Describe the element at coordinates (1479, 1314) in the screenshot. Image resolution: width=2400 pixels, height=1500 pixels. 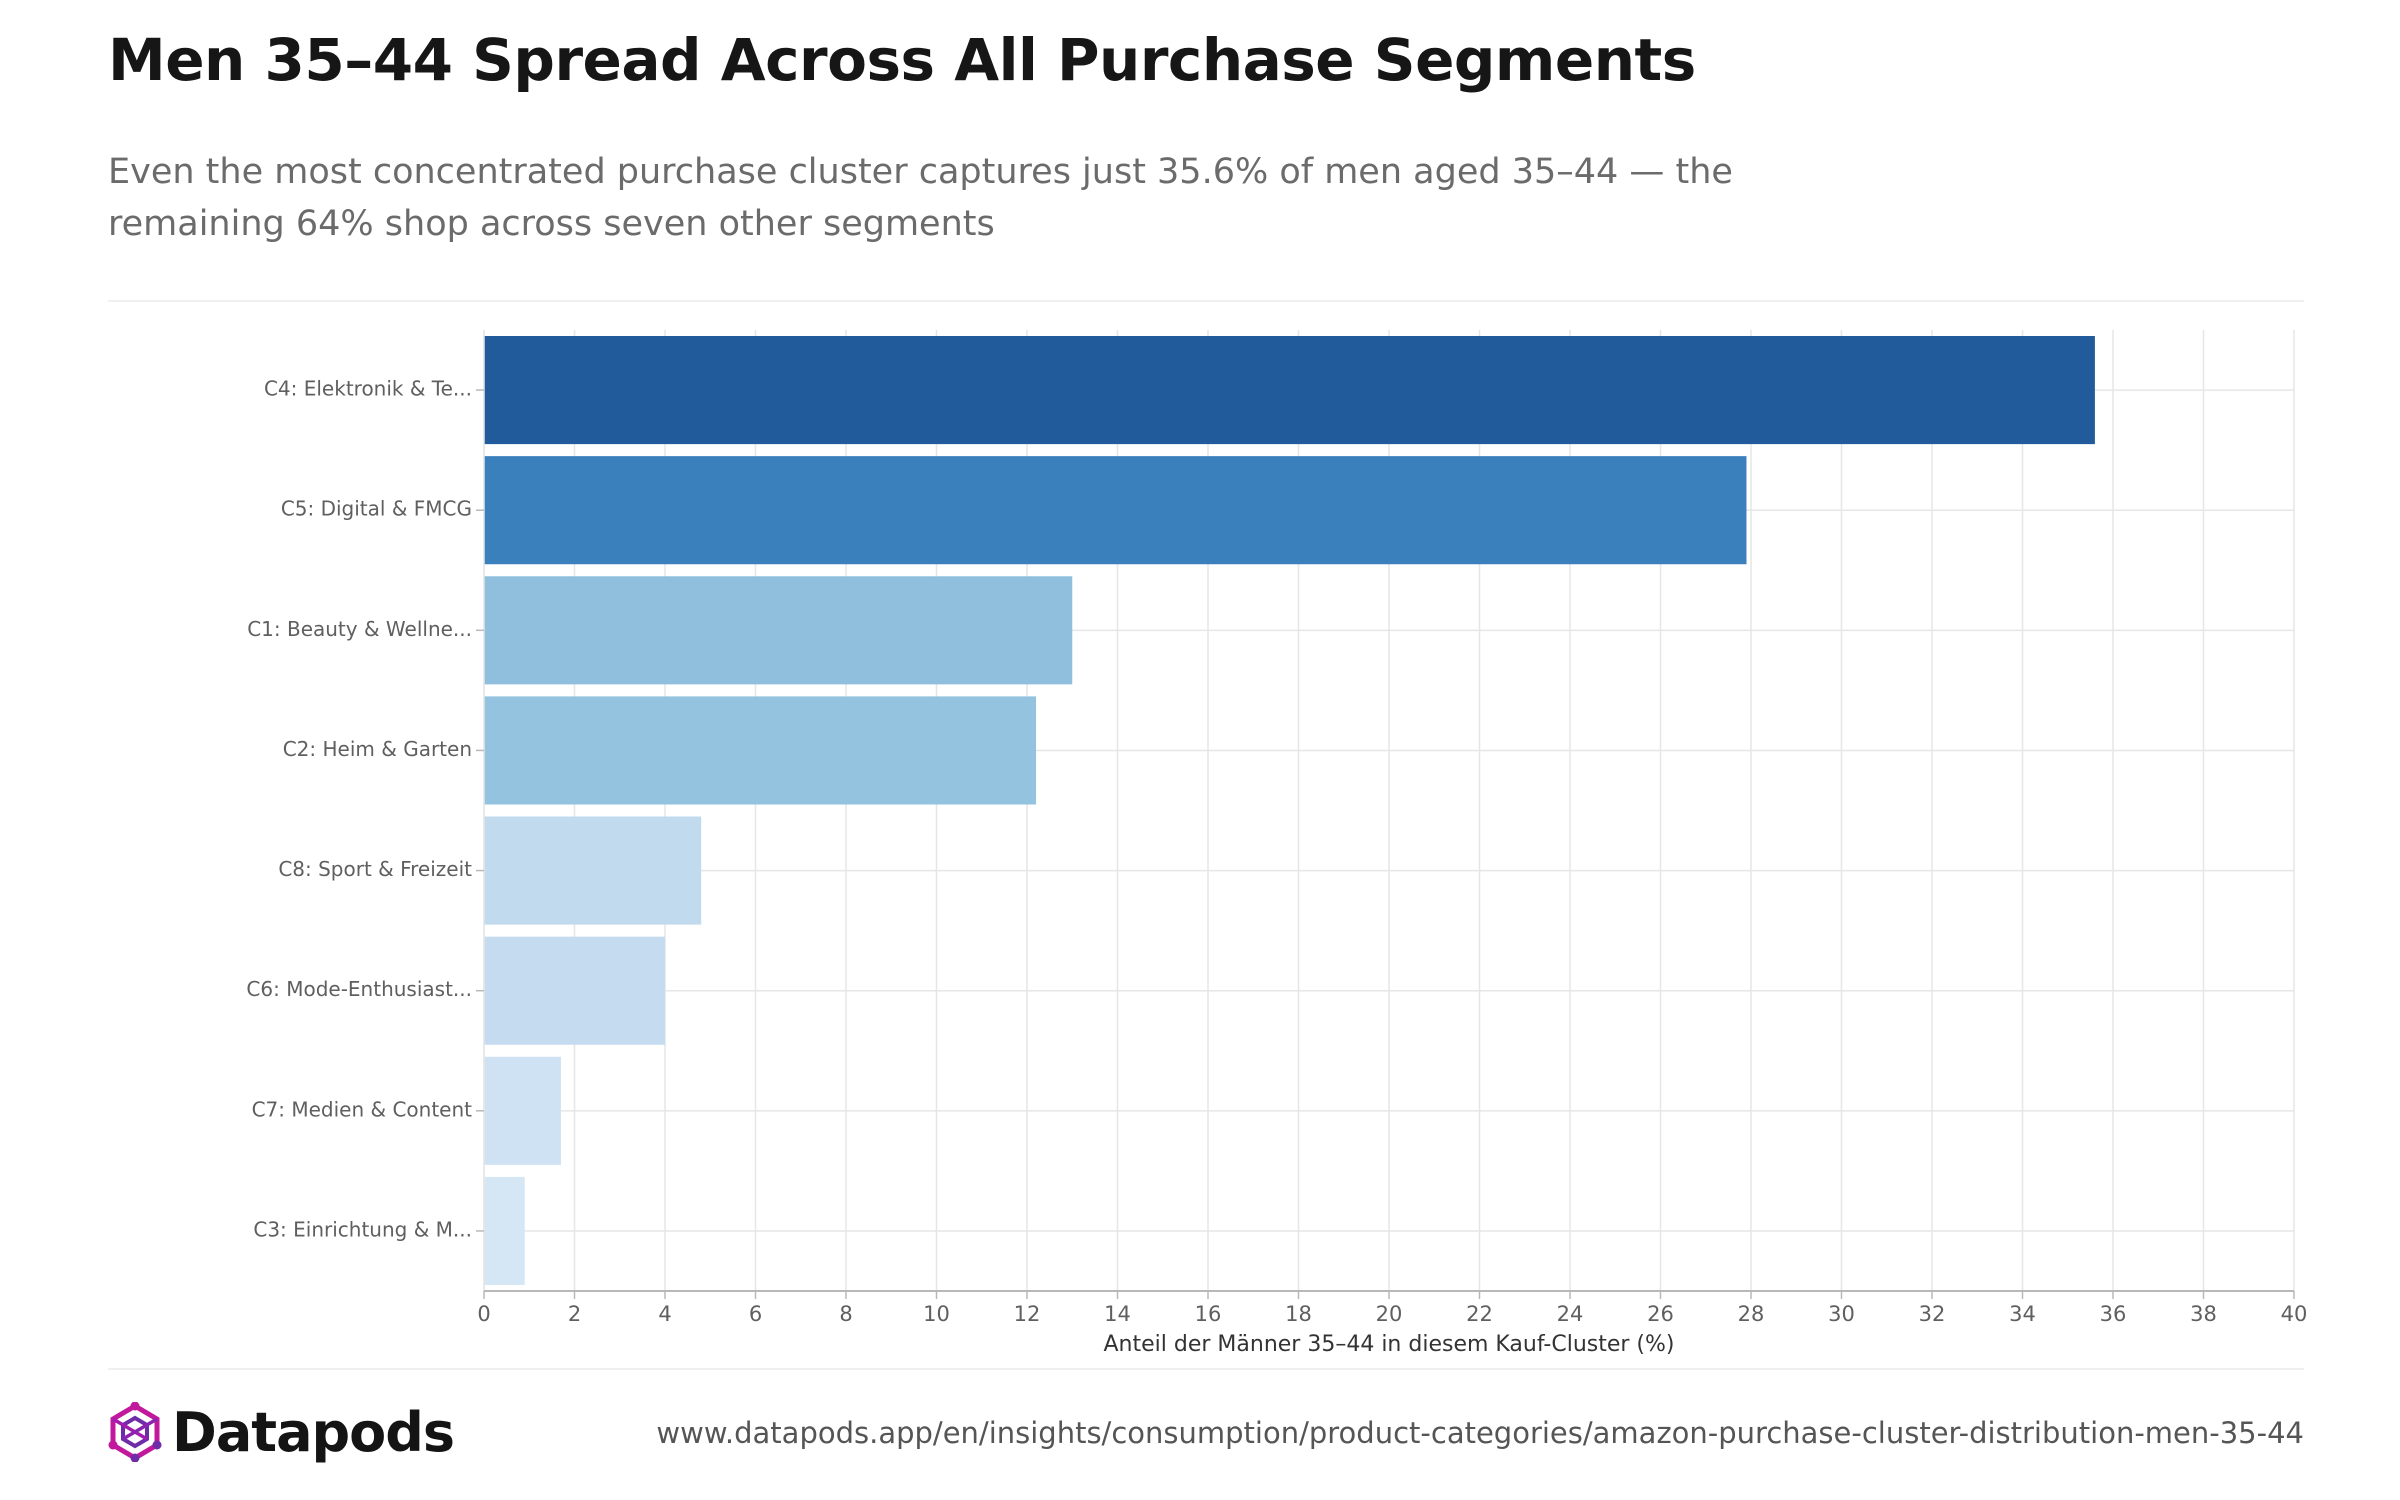
I see `x-tick-label: 22` at that location.